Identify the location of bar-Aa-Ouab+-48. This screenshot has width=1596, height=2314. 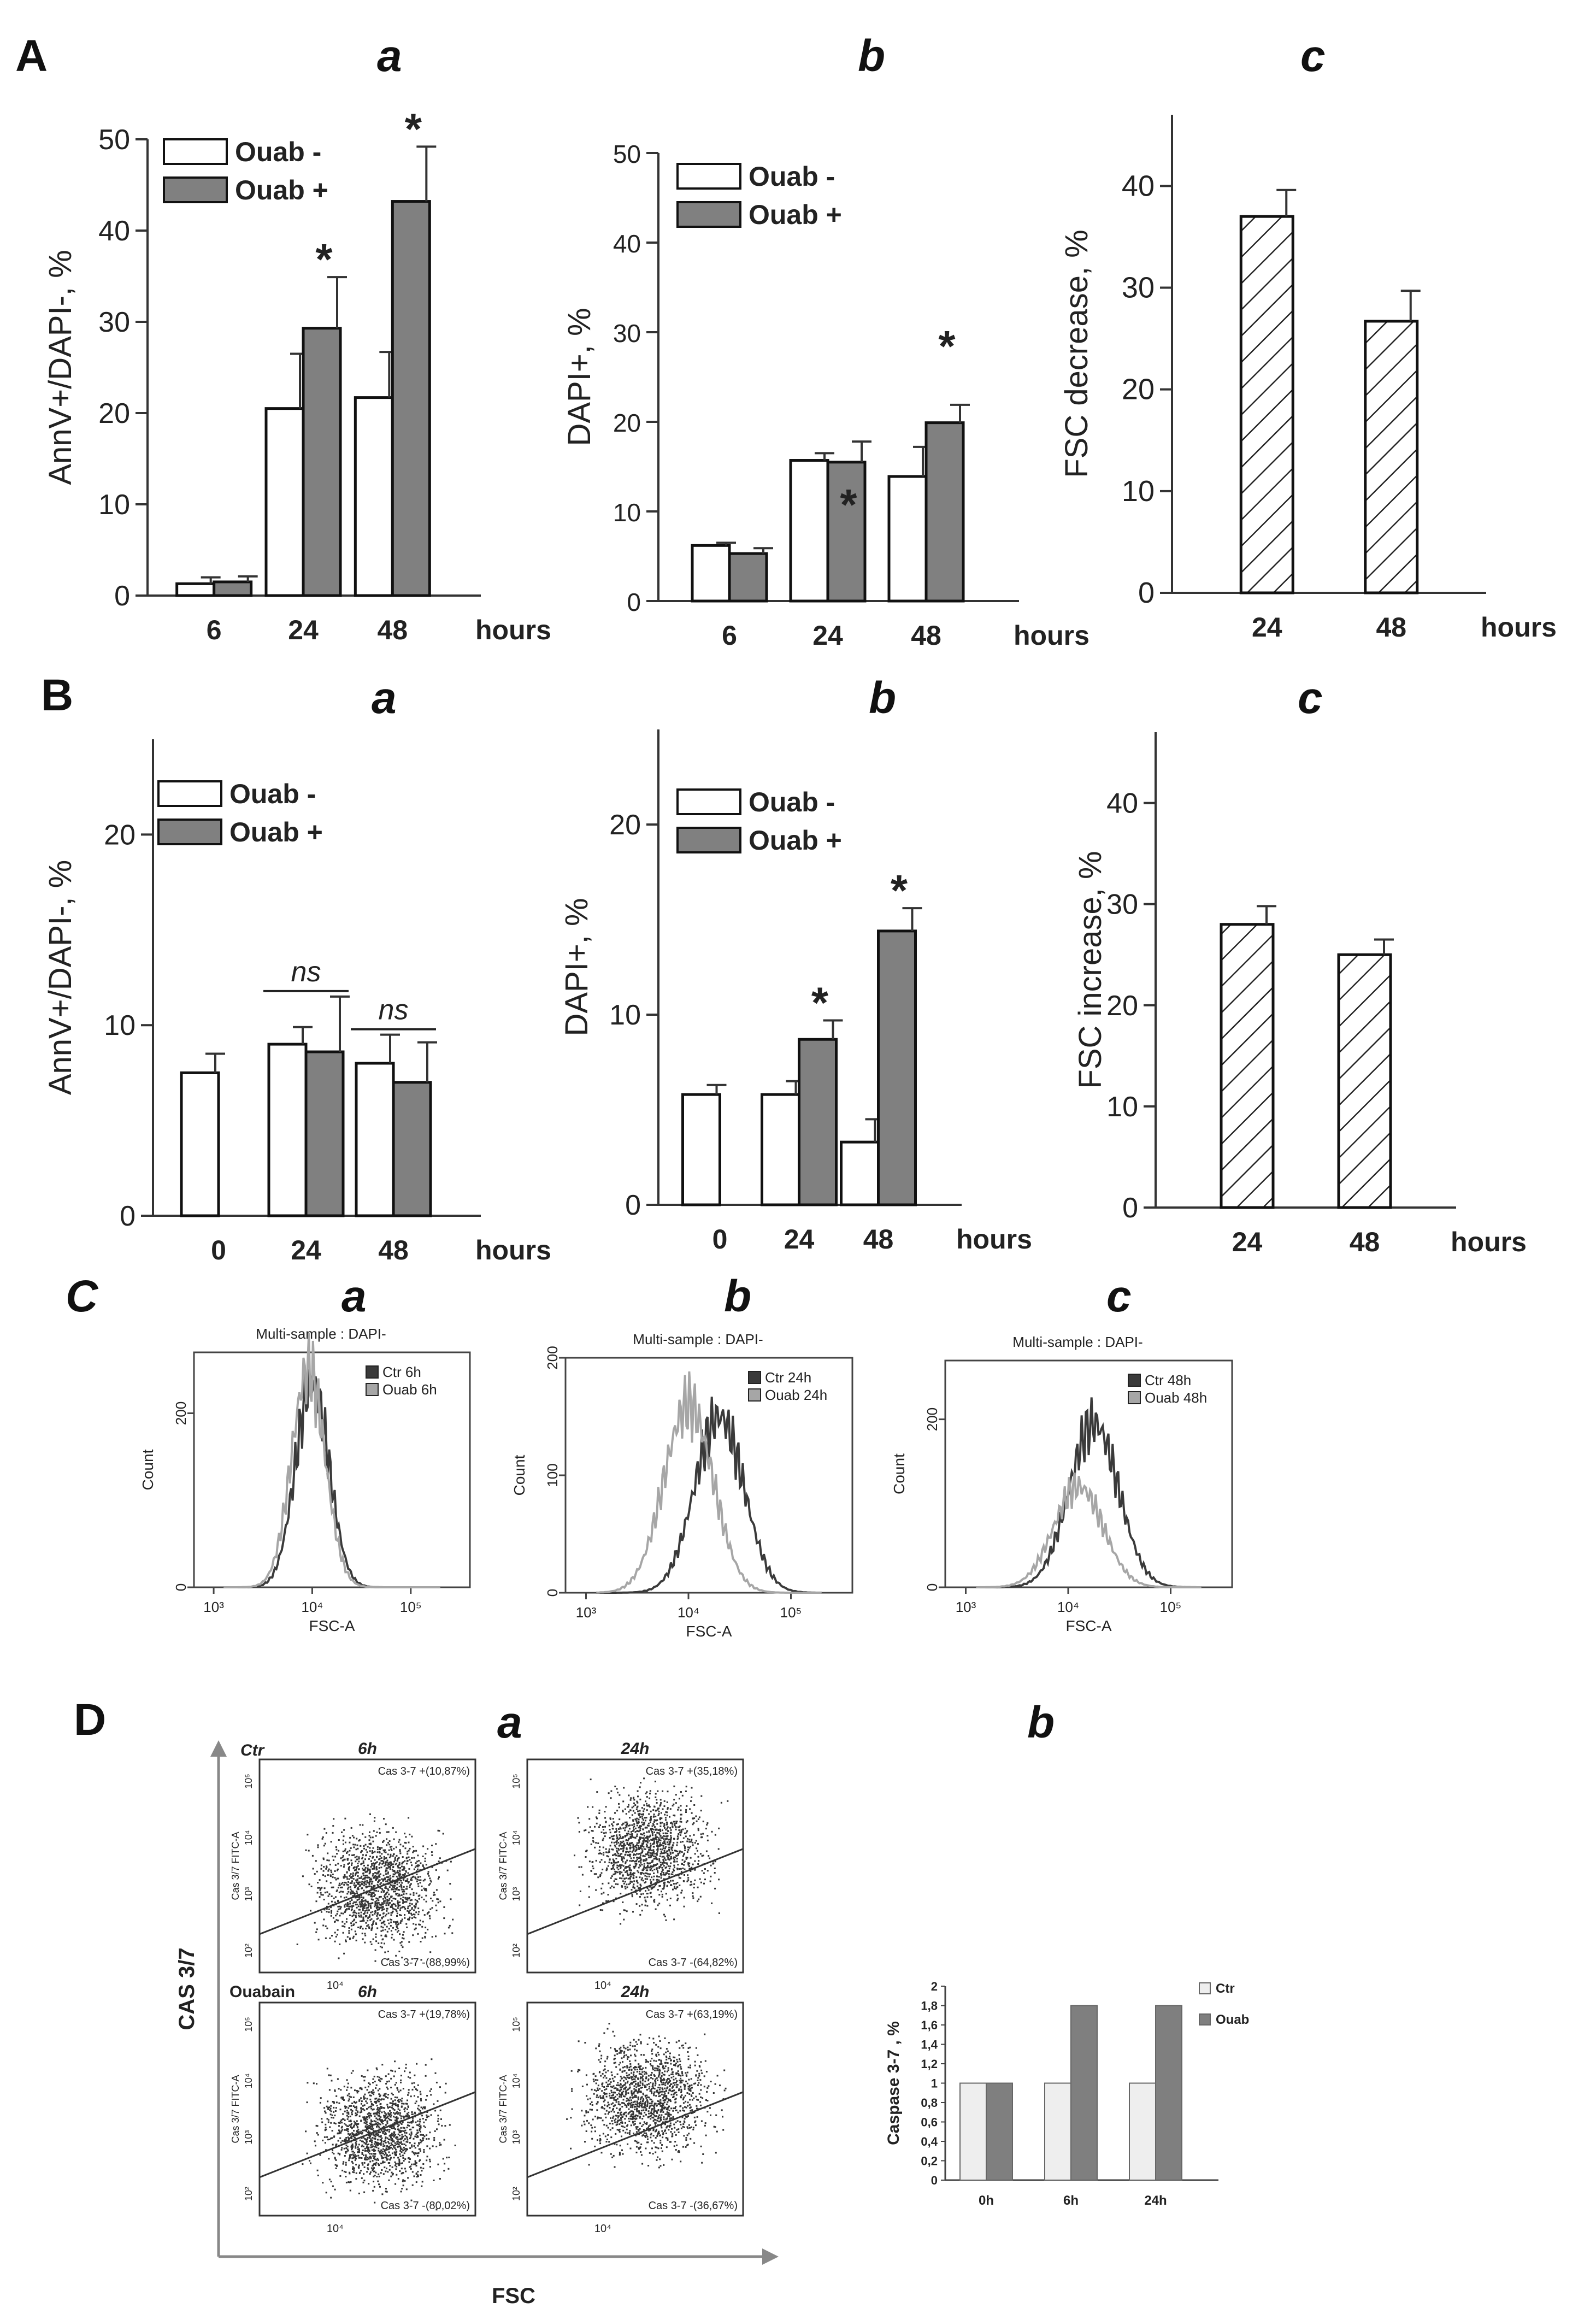
(411, 398).